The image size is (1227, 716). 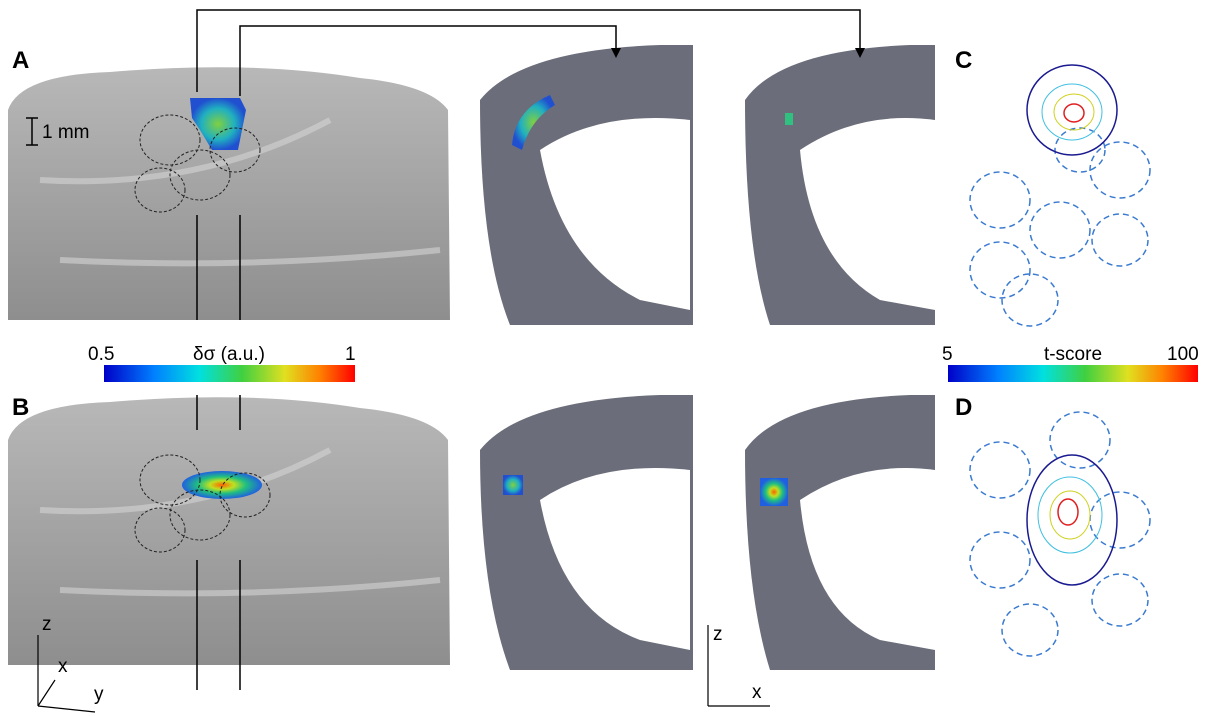 What do you see at coordinates (229, 354) in the screenshot?
I see `colorbar-title: δσ (a.u.)` at bounding box center [229, 354].